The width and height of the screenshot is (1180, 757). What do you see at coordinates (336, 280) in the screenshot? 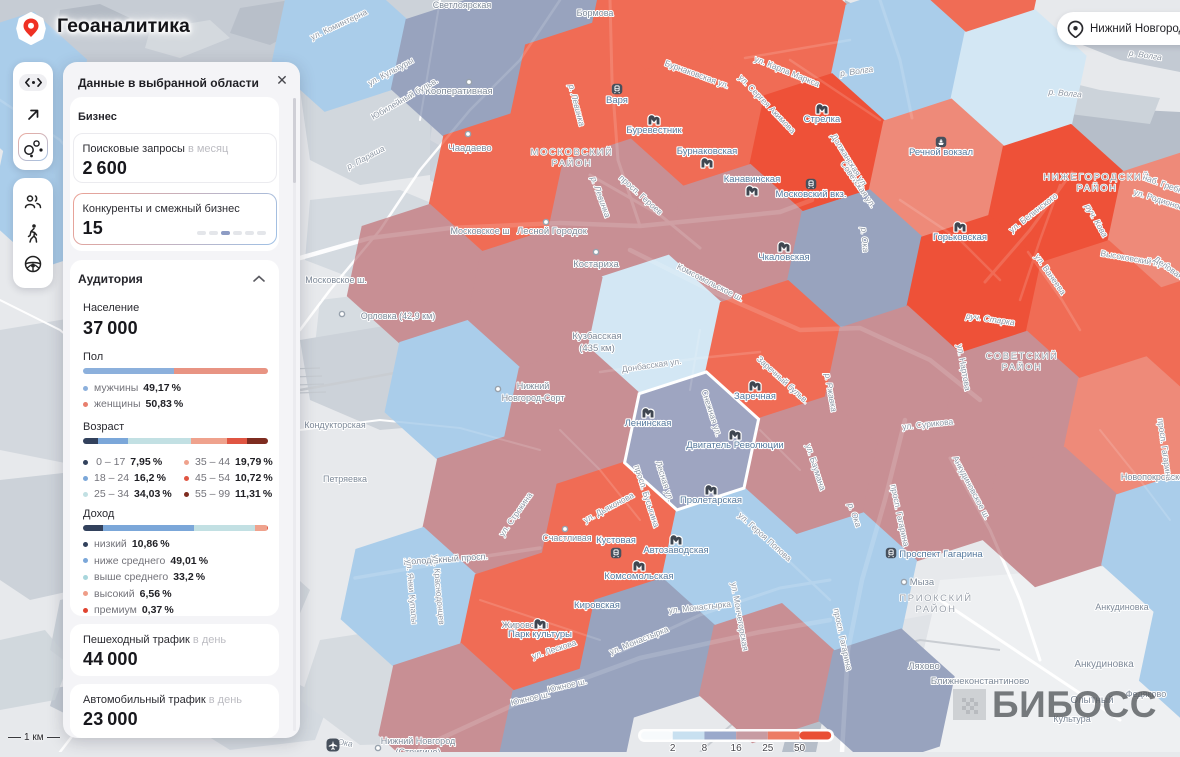
I see `svg-text: Московское ш.` at bounding box center [336, 280].